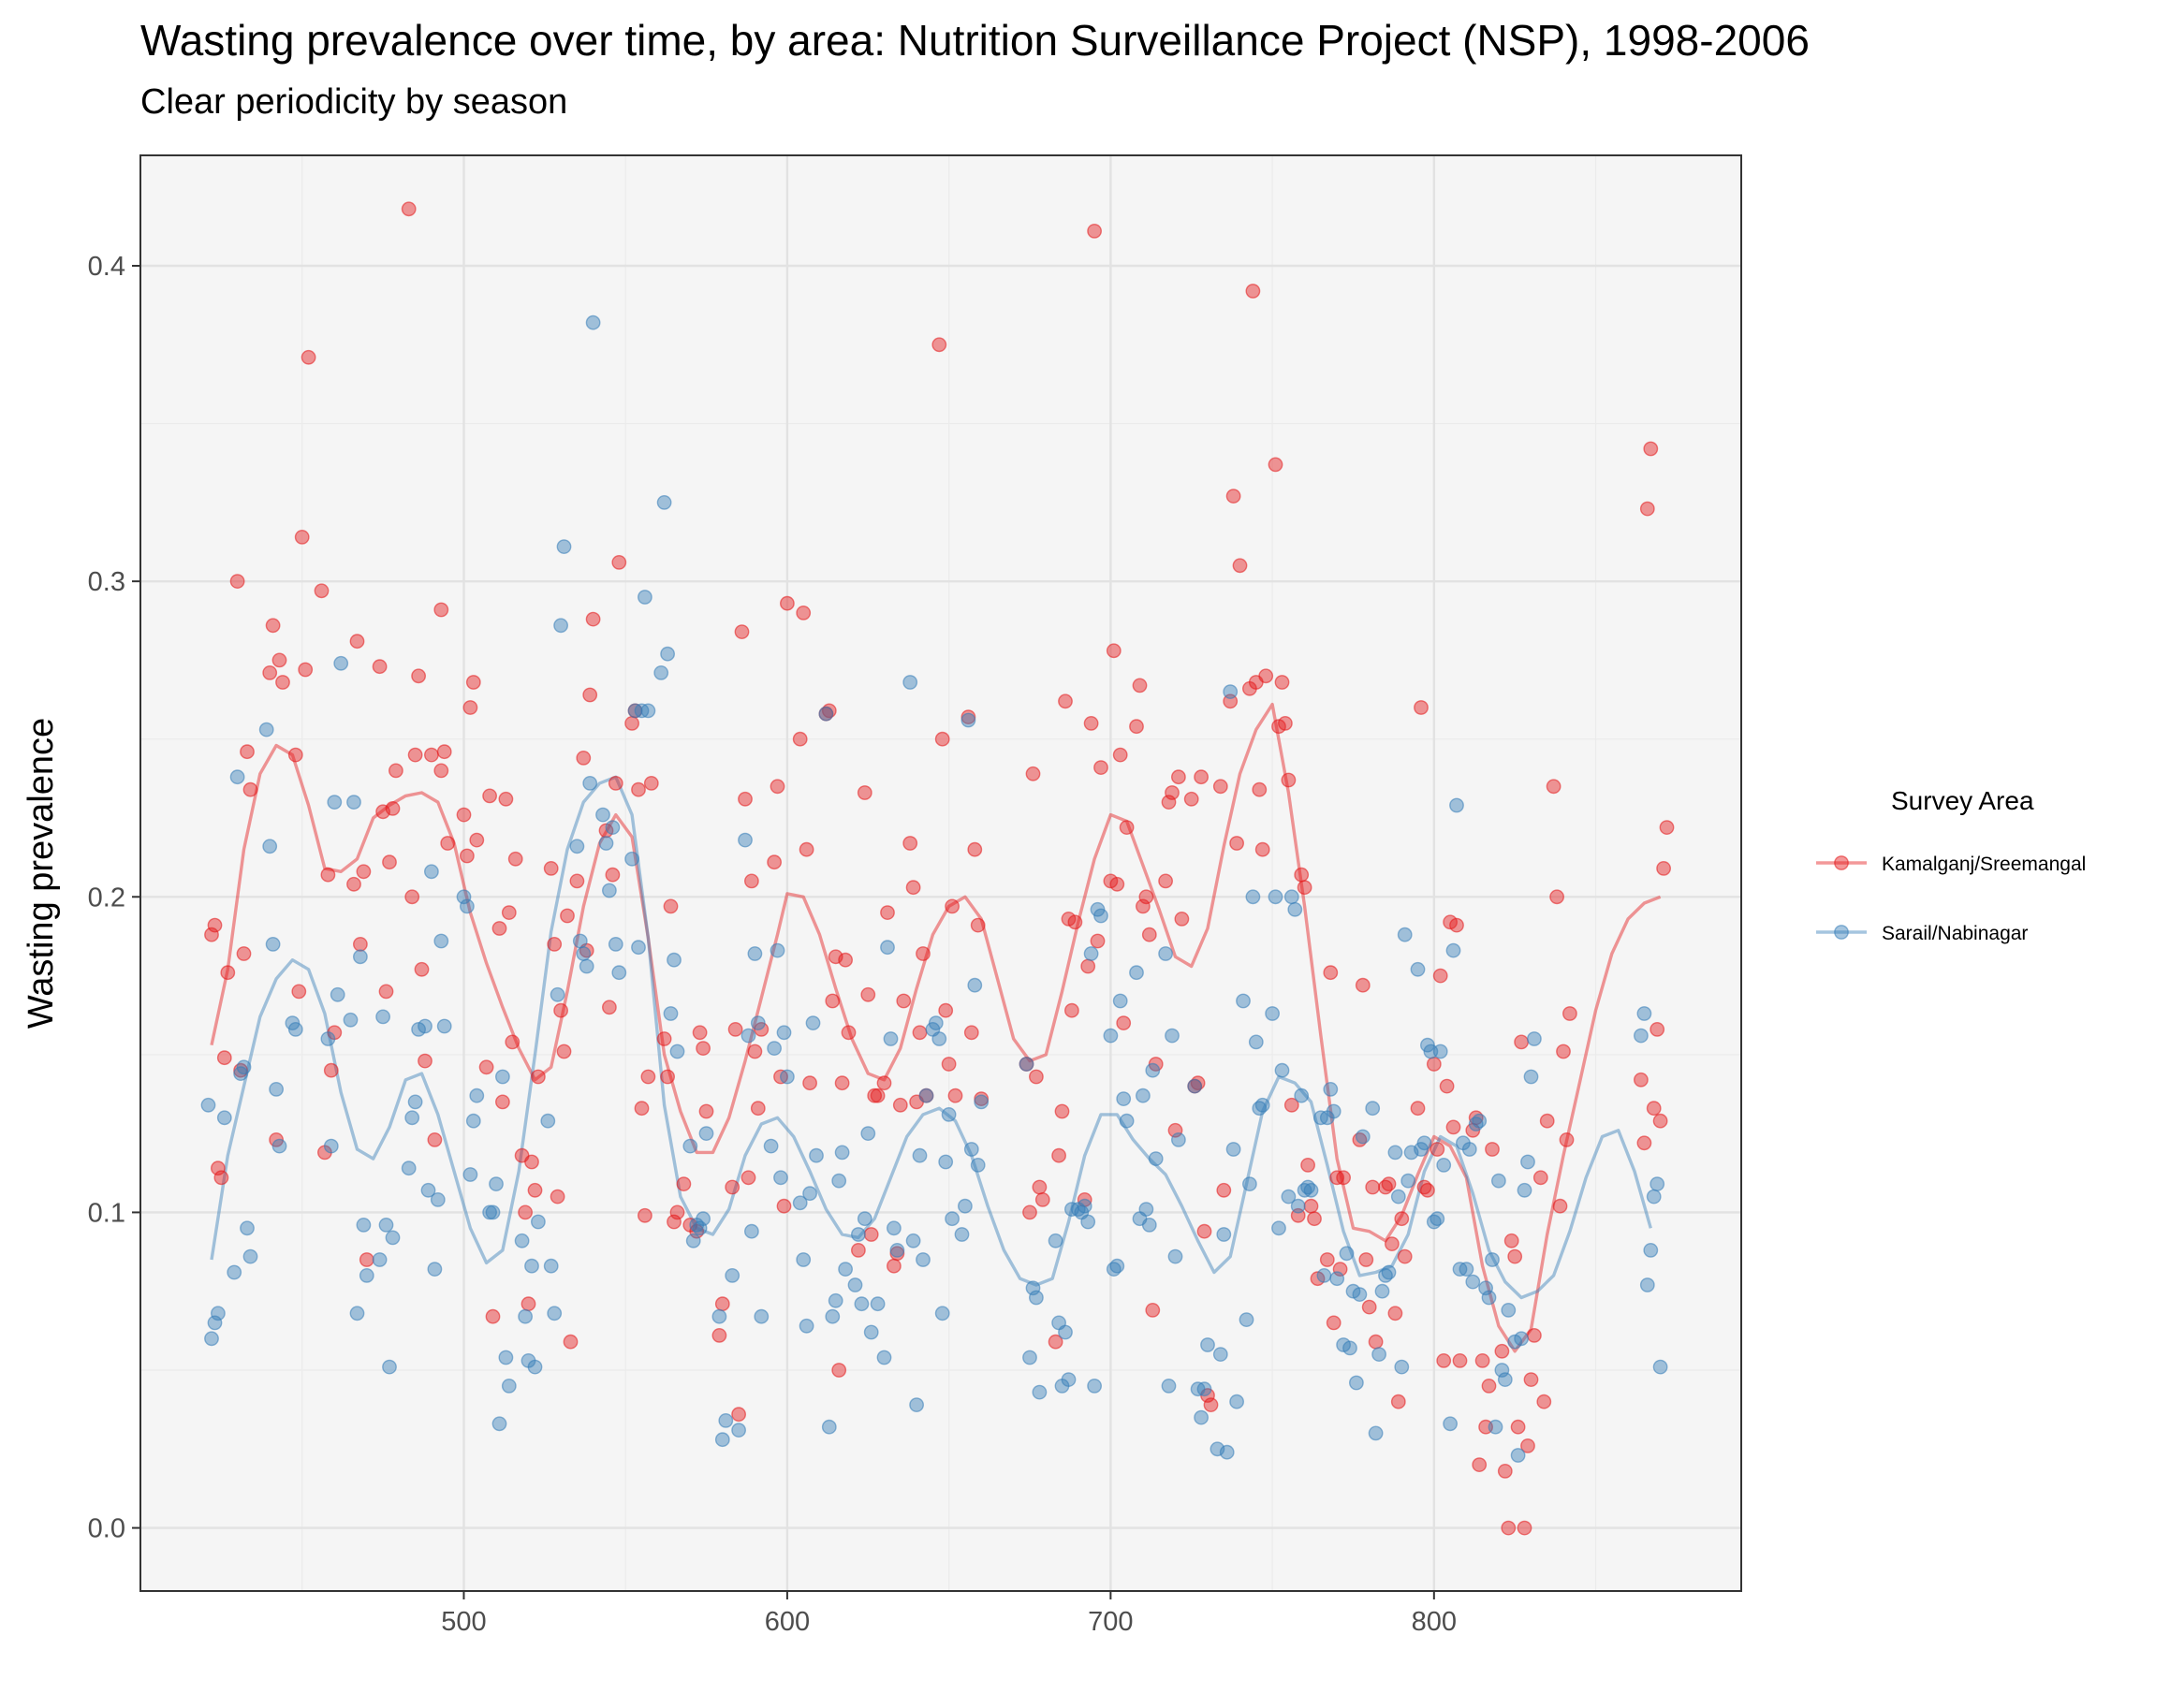 This screenshot has height=1708, width=2170. I want to click on x-axis: 500 600 700 800, so click(949, 1614).